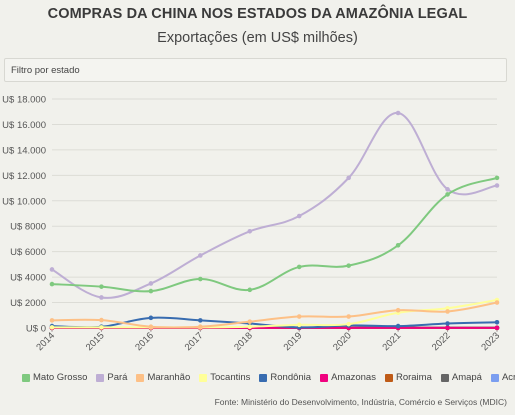 The image size is (515, 415). What do you see at coordinates (60, 377) in the screenshot?
I see `legend-label: Mato Grosso` at bounding box center [60, 377].